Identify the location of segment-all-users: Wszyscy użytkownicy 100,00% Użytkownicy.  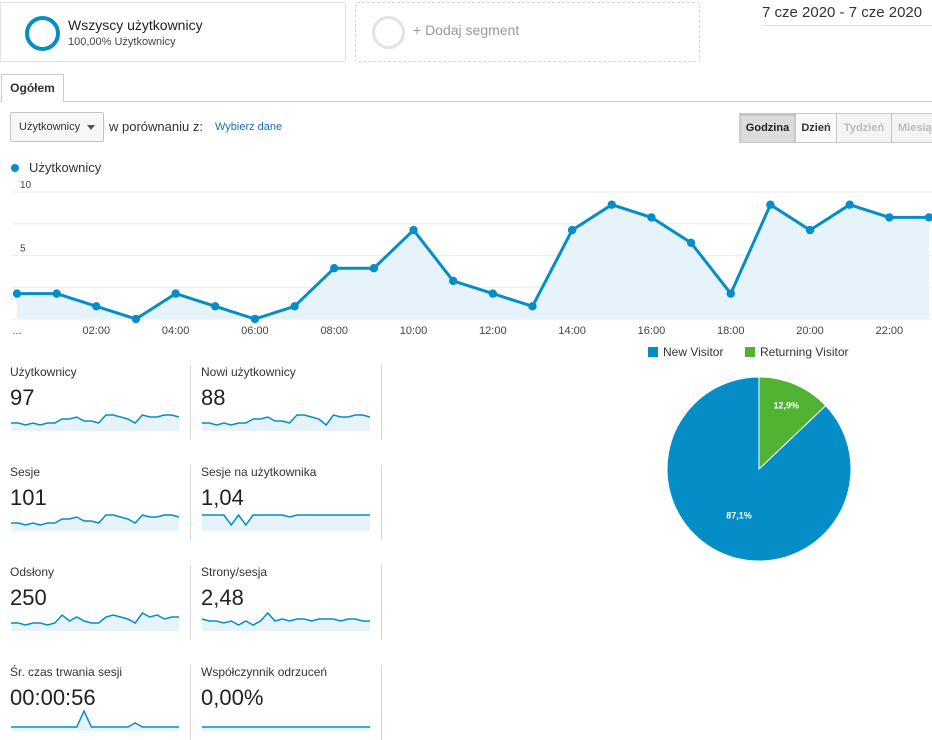
(173, 32).